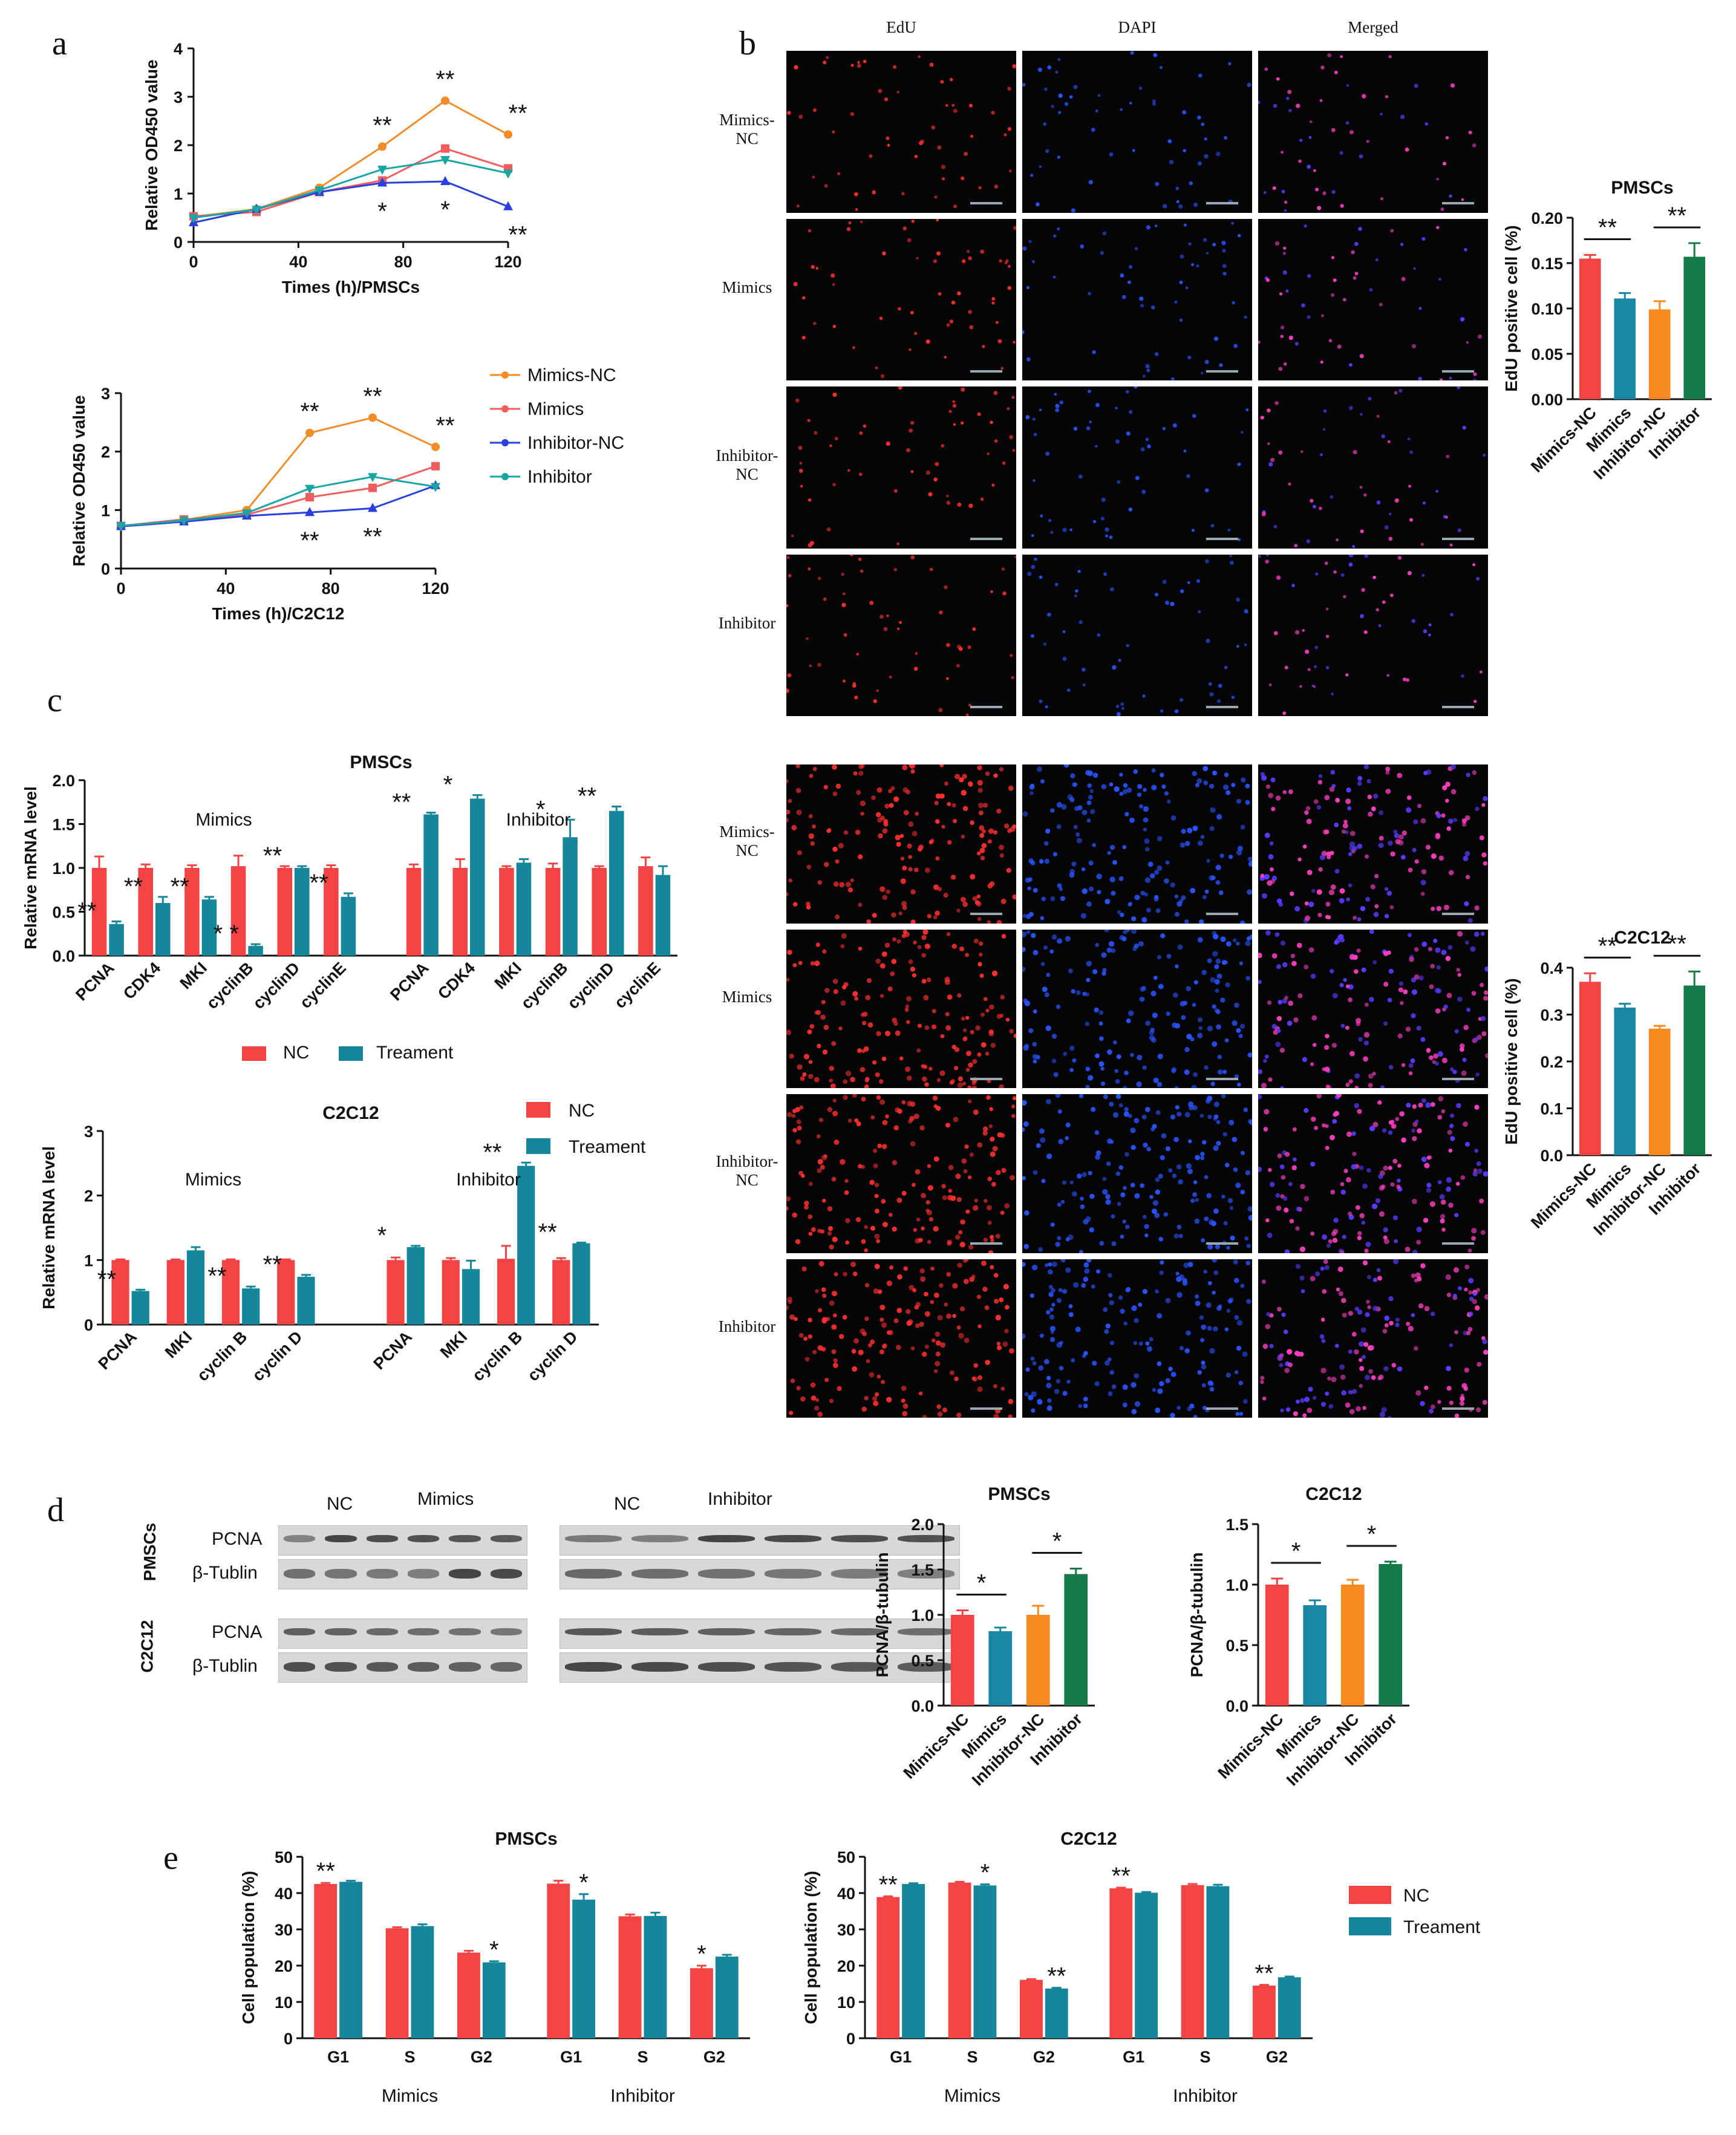  Describe the element at coordinates (227, 934) in the screenshot. I see `significance-mark: * *` at that location.